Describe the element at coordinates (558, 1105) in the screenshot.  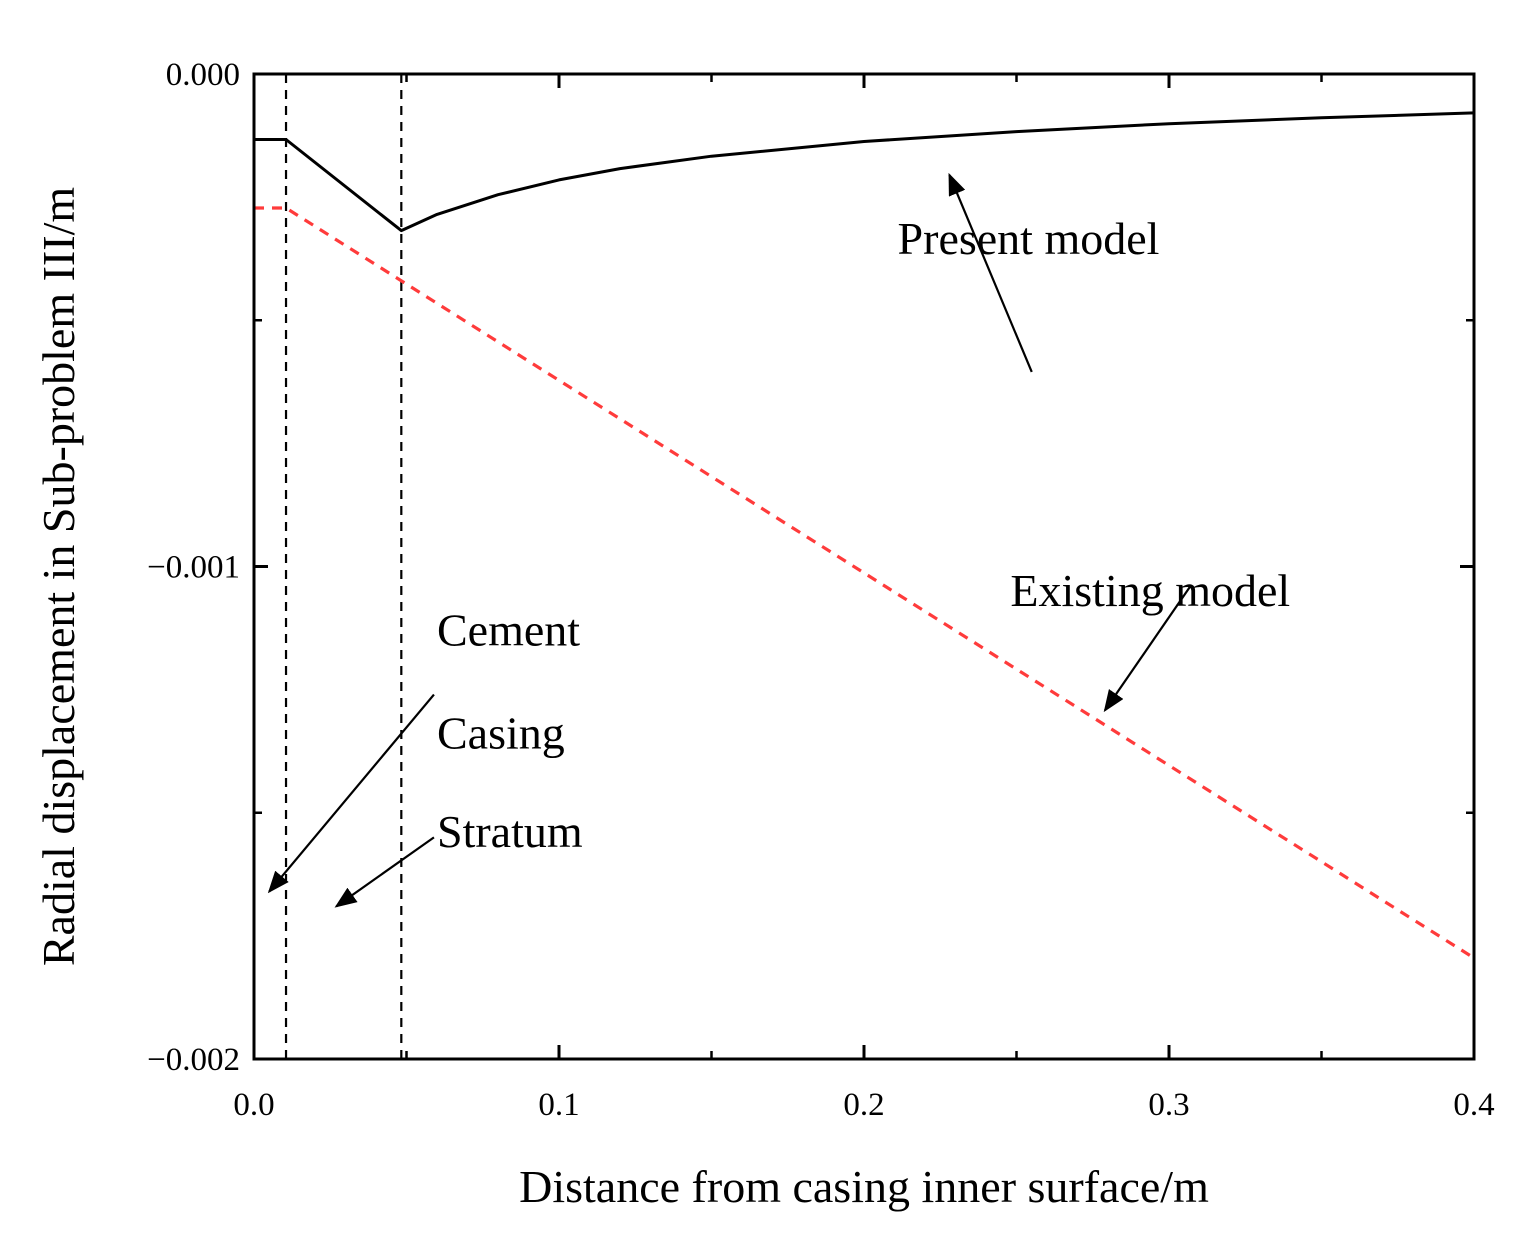
I see `x-tick-label: 0.1` at that location.